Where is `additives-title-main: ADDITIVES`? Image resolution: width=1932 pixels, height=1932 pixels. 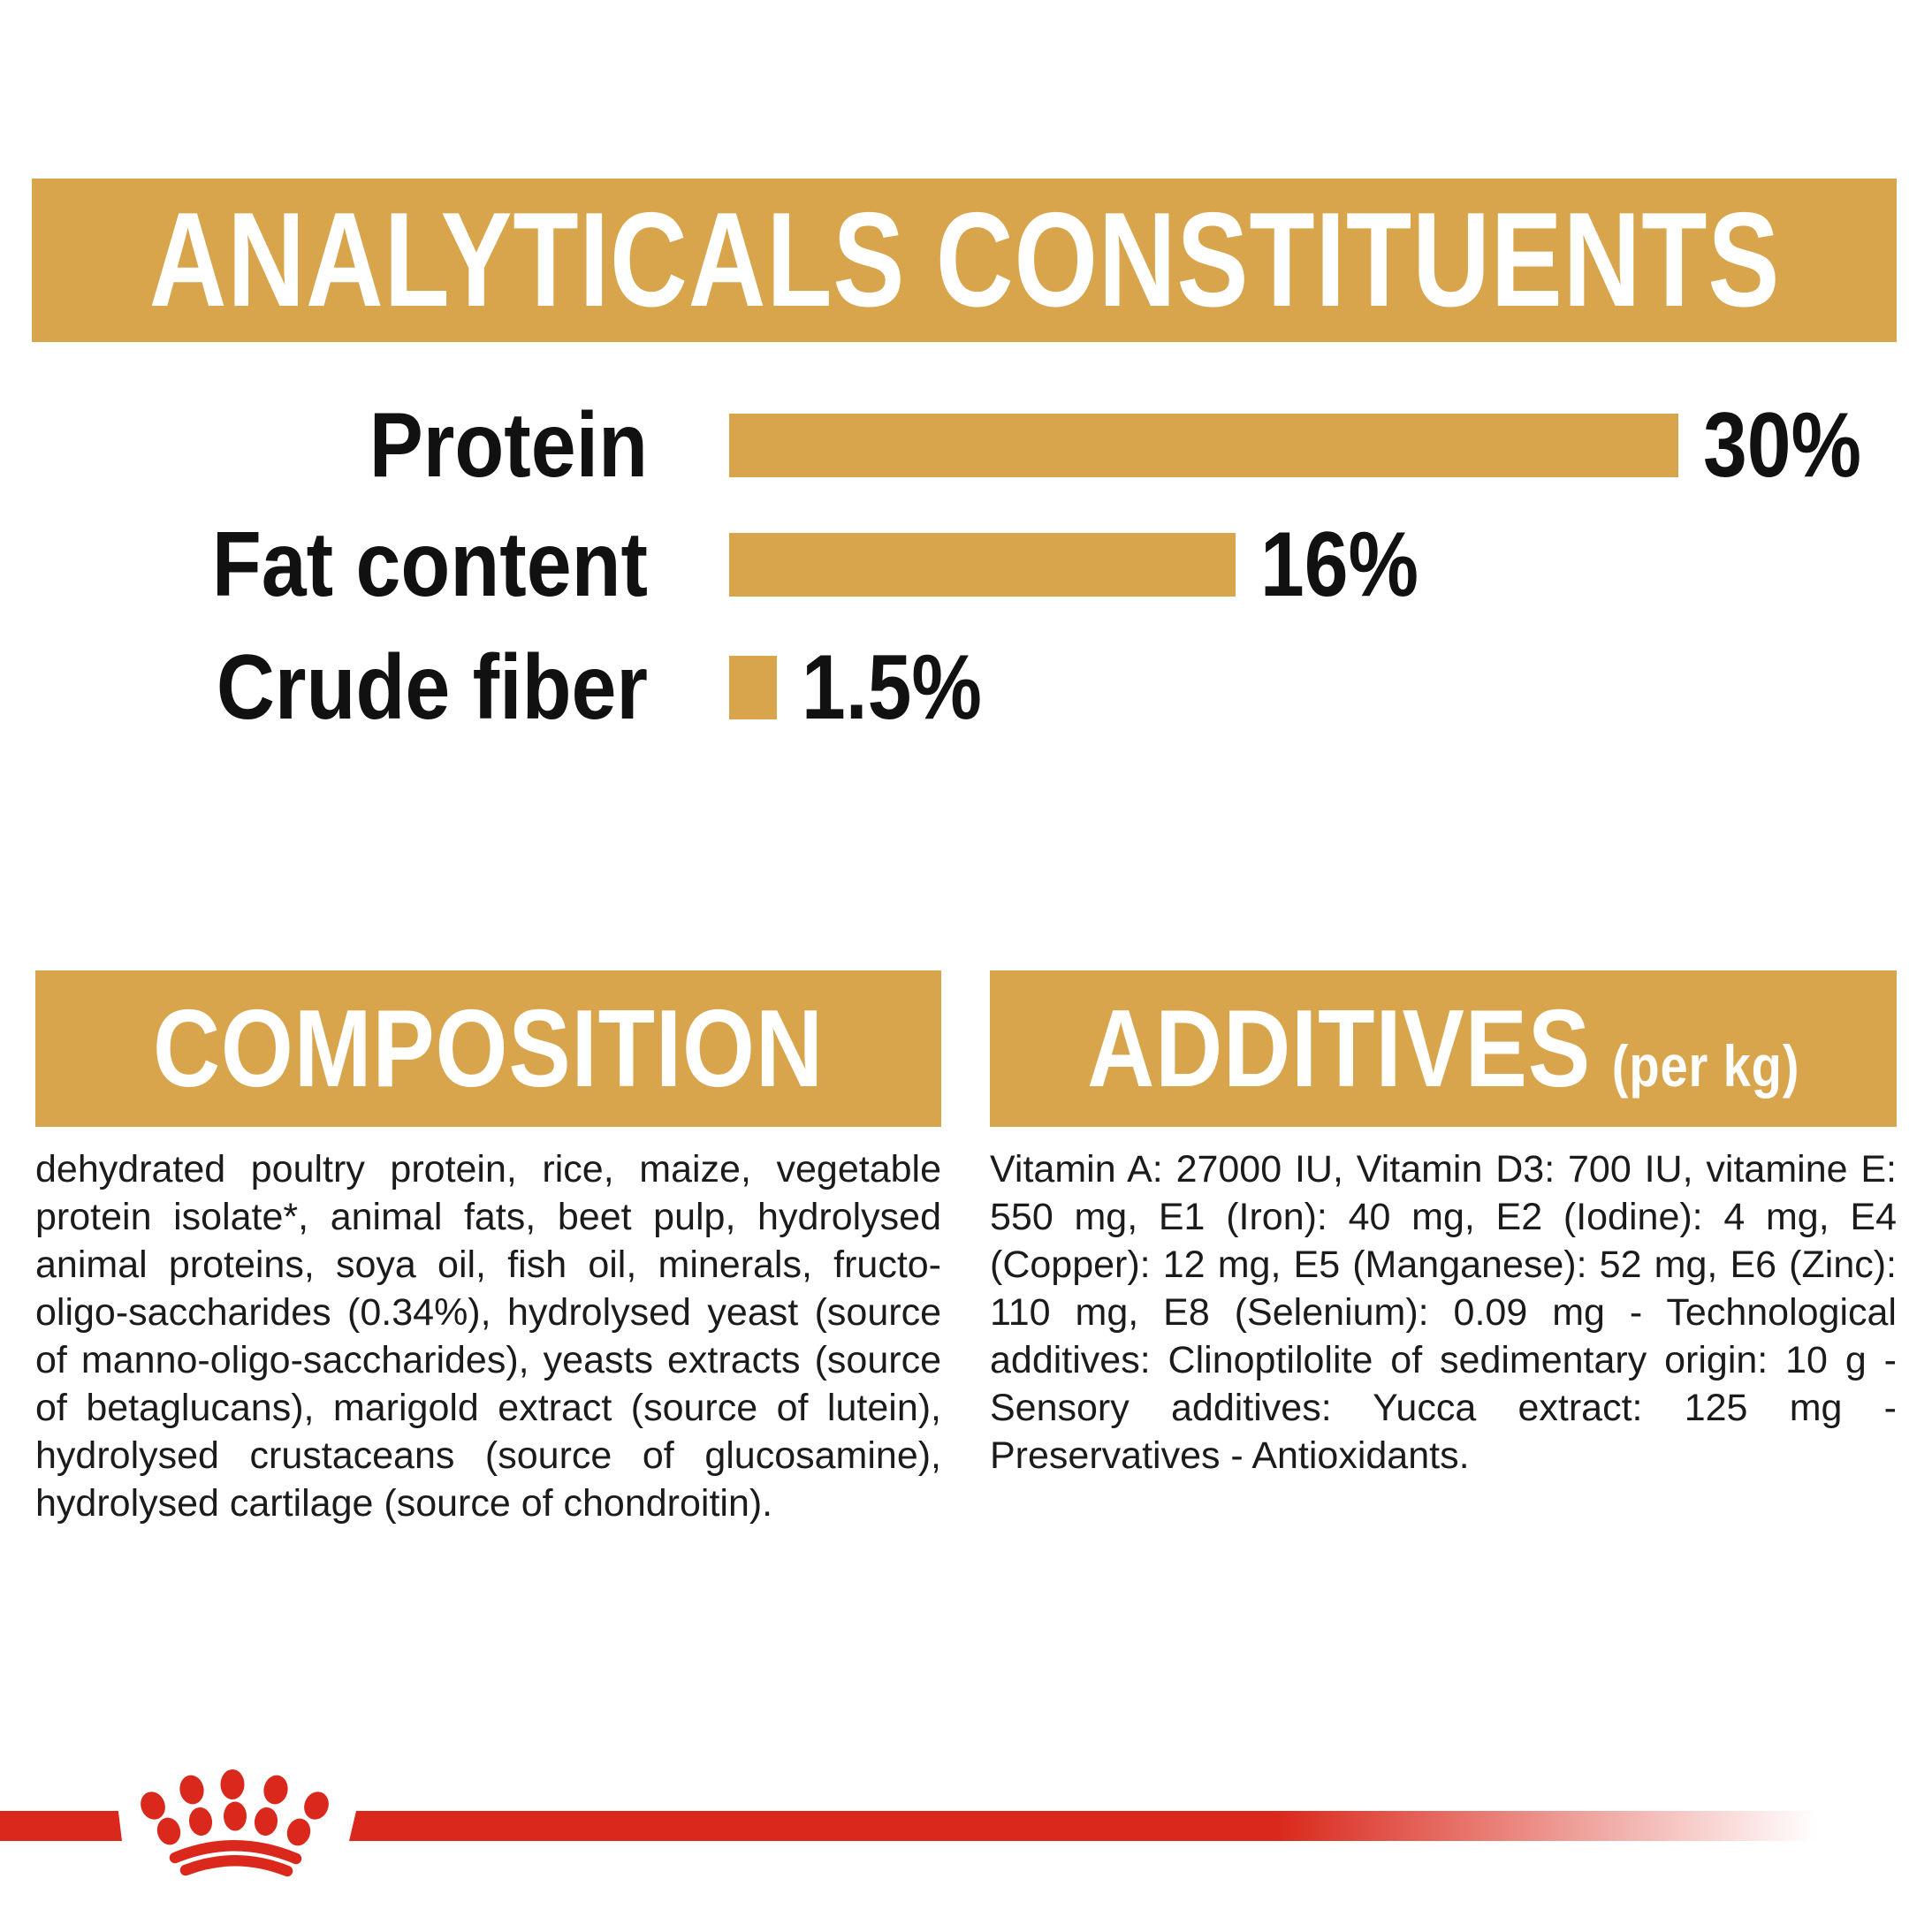
additives-title-main: ADDITIVES is located at coordinates (1339, 1048).